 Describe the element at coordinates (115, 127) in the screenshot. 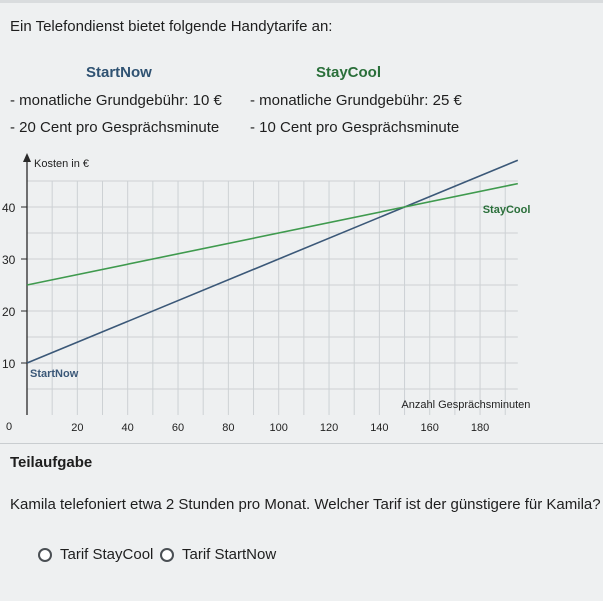

I see `startnow-rate: - 20 Cent pro Gesprächsminute` at that location.